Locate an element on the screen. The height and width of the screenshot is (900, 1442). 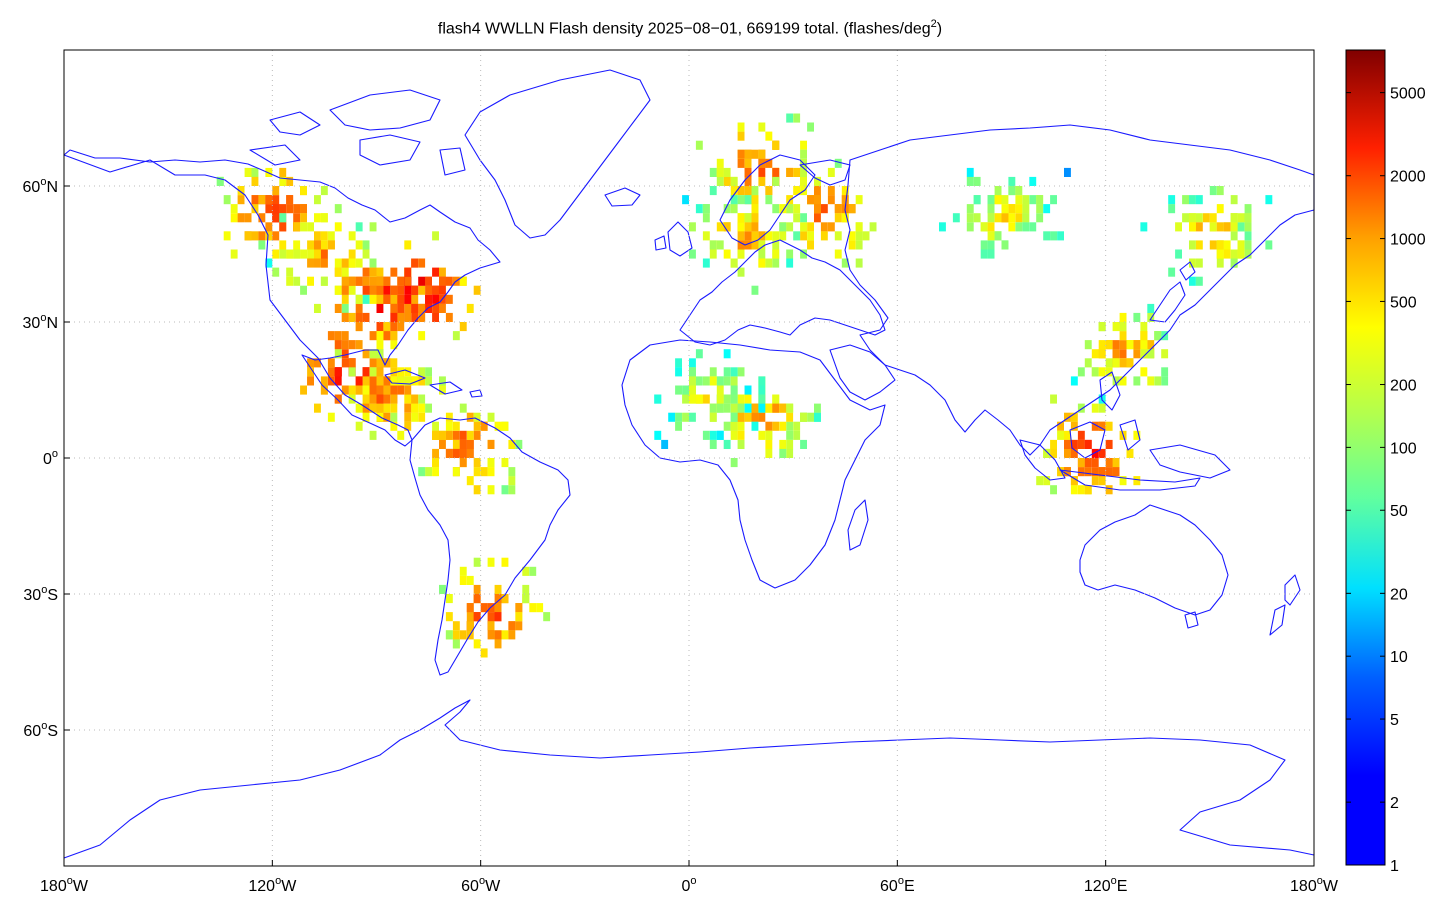
x-tick-hemisphere: W is located at coordinates (1331, 886).